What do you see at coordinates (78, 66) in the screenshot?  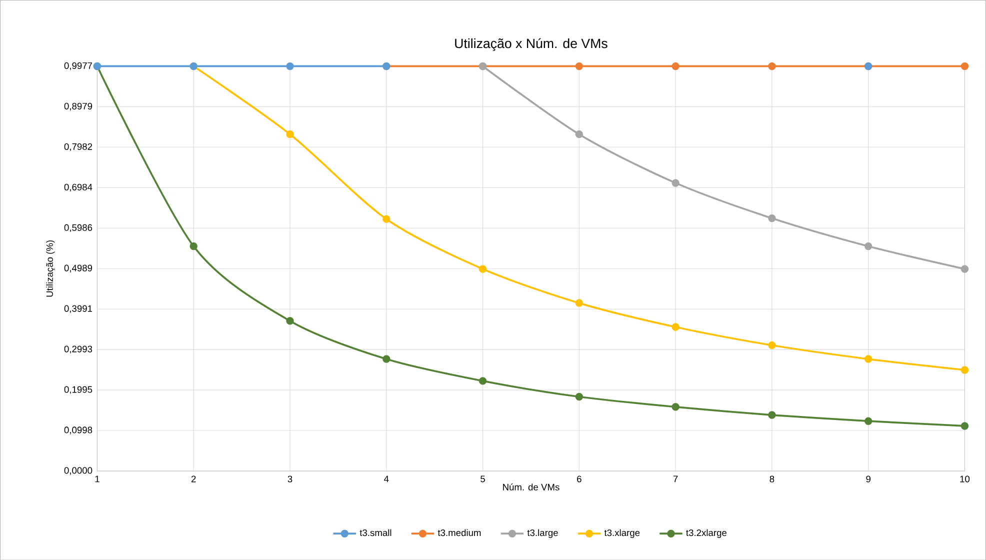 I see `y-tick-label: 0,9977` at bounding box center [78, 66].